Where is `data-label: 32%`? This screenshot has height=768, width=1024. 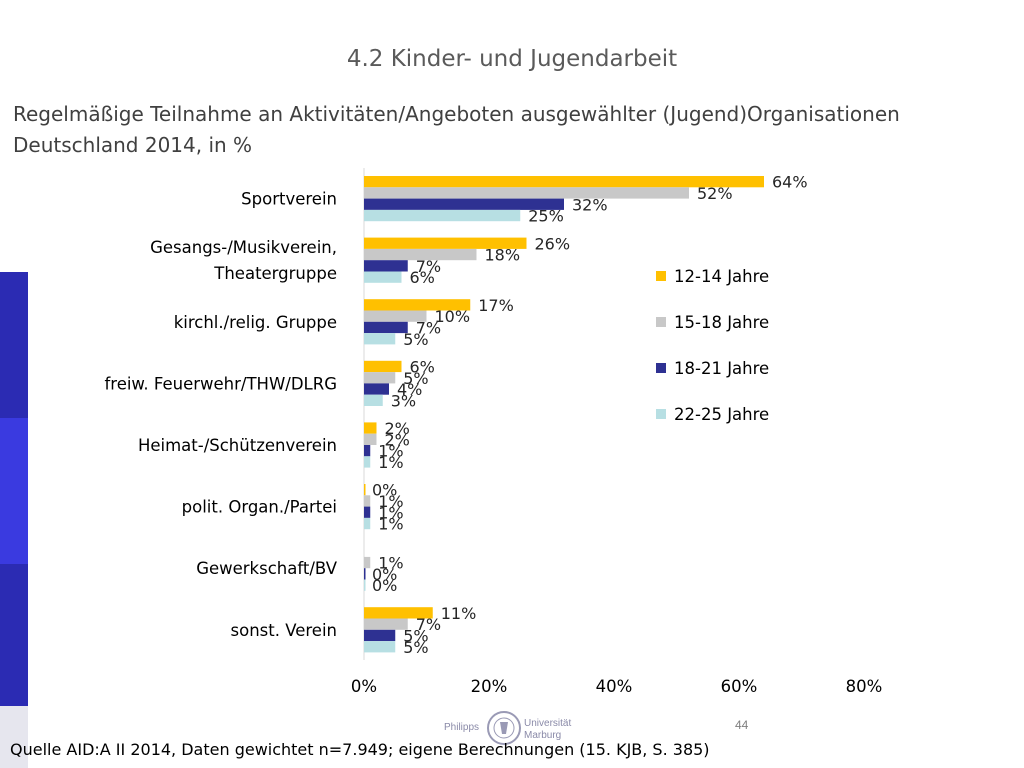 data-label: 32% is located at coordinates (590, 204).